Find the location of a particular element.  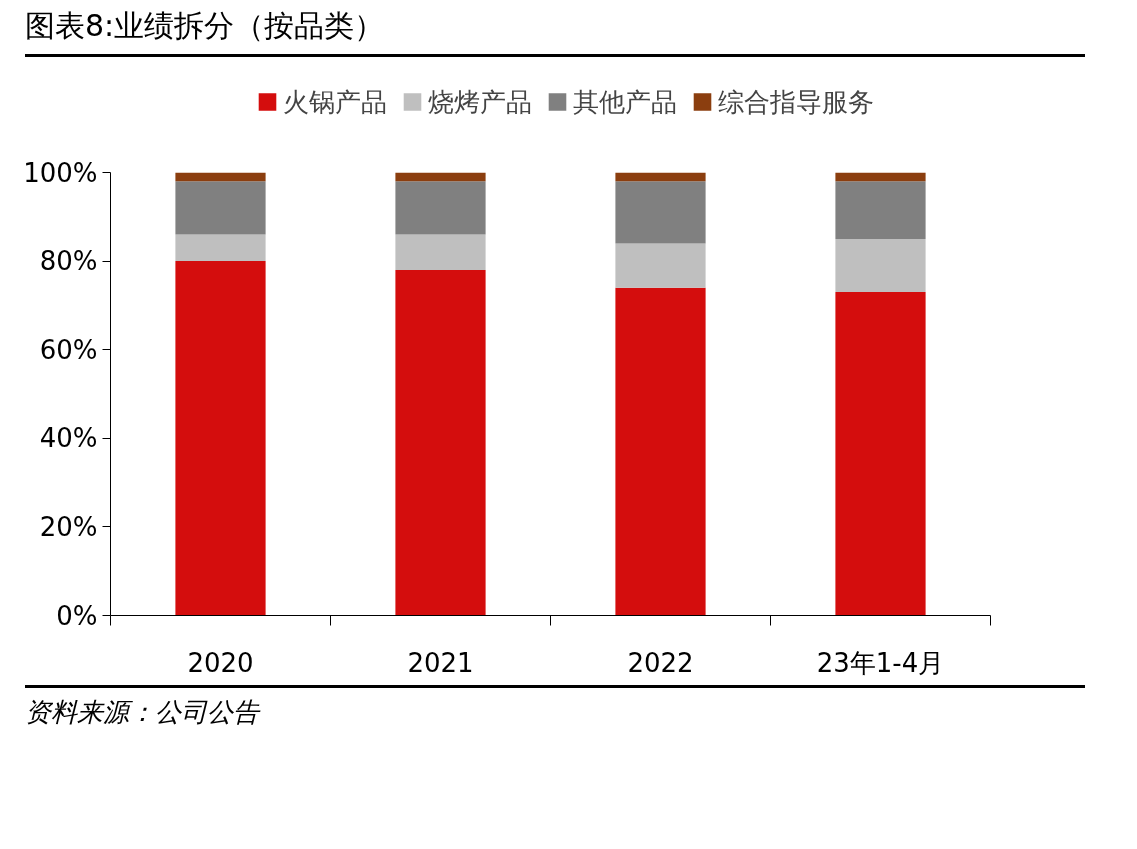

x-tick-label: 23年1-4月 is located at coordinates (880, 662).